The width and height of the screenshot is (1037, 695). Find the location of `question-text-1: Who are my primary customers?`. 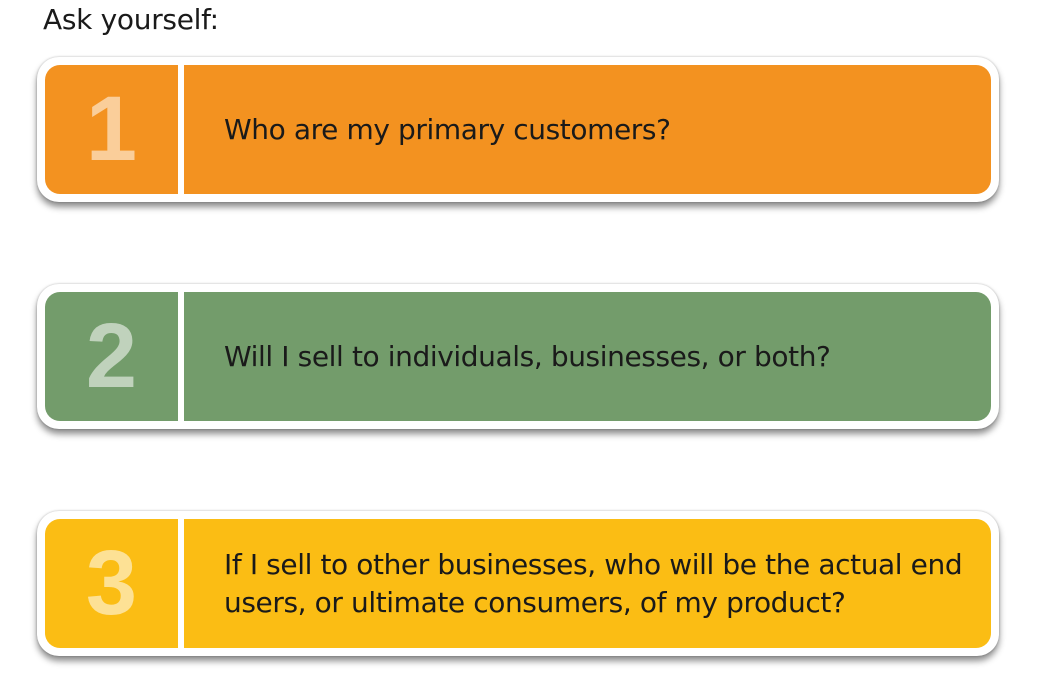

question-text-1: Who are my primary customers? is located at coordinates (587, 129).